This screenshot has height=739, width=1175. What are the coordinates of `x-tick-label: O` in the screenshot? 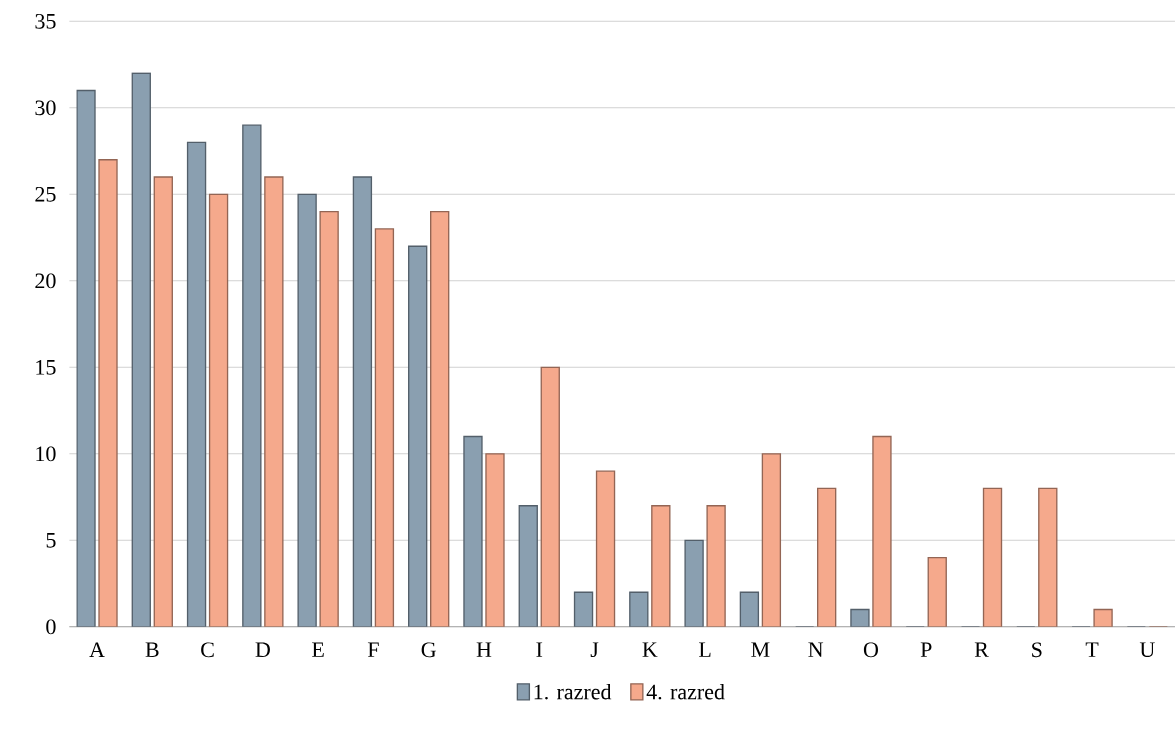 It's located at (870, 650).